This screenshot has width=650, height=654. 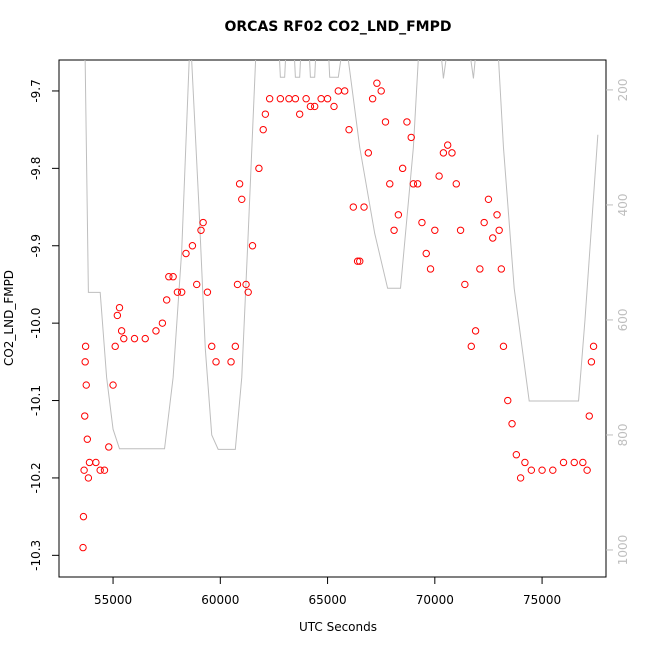 I want to click on x-tick-label: 60000, so click(x=220, y=600).